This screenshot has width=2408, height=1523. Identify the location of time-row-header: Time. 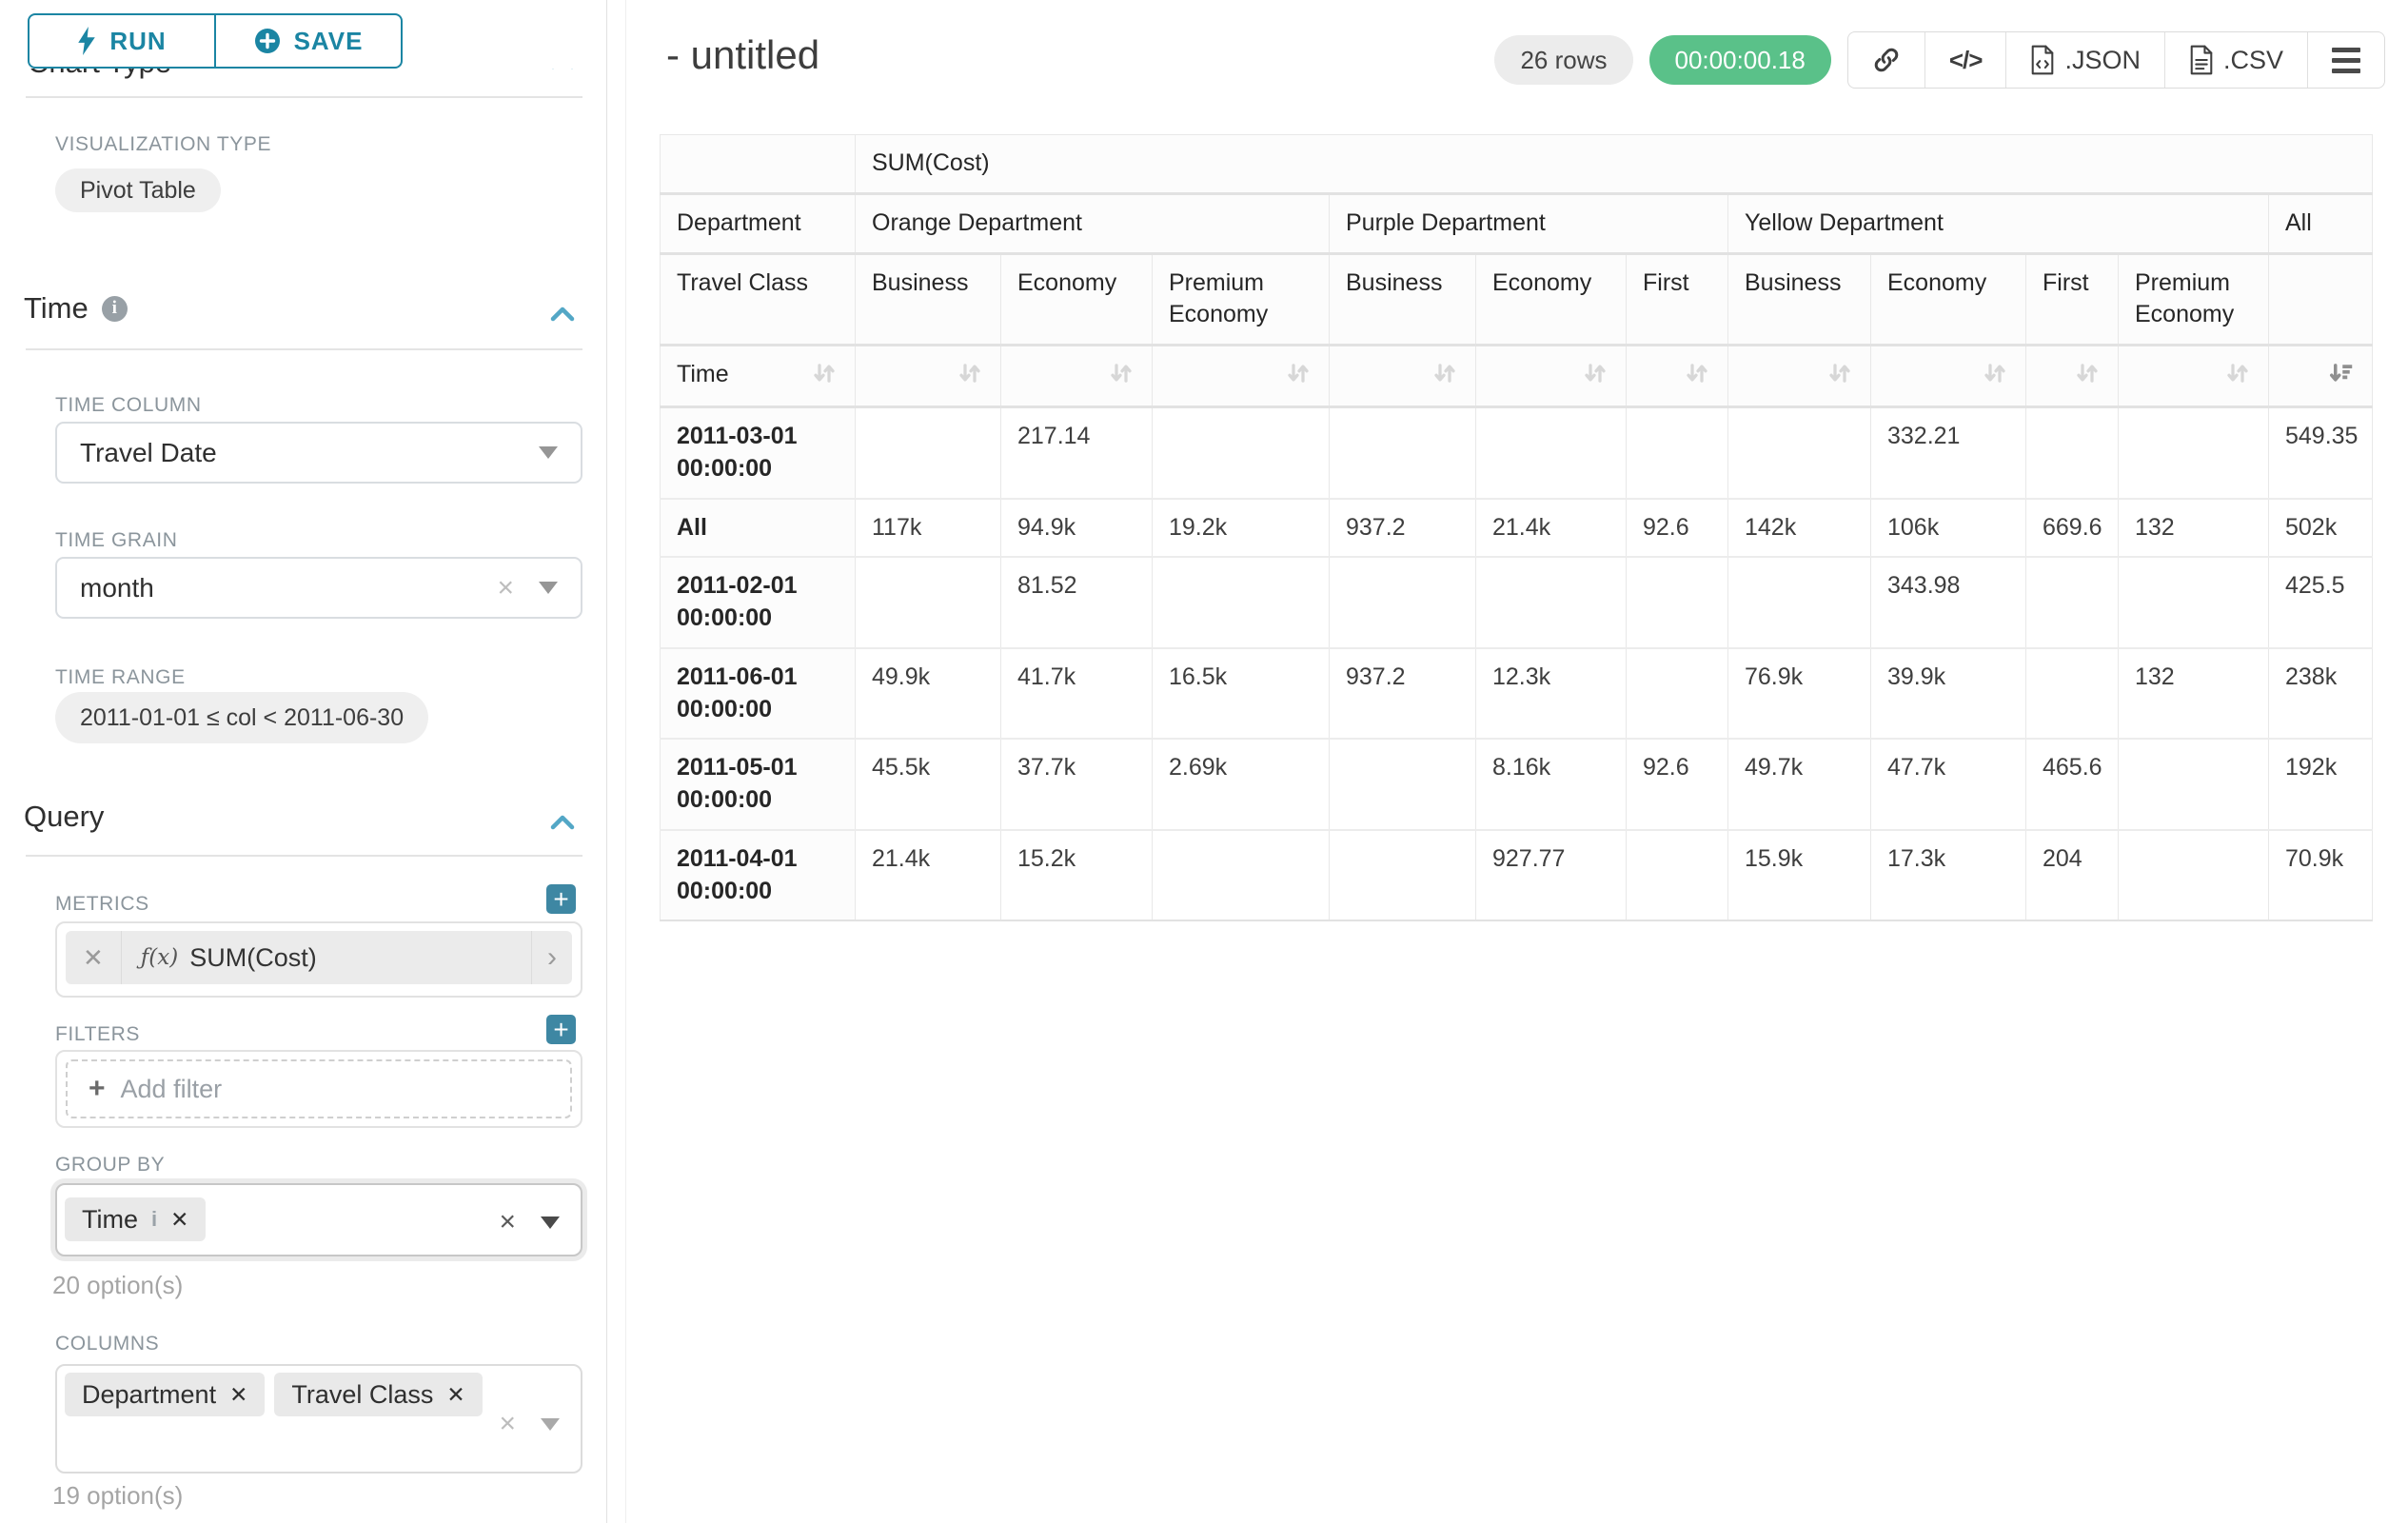
(758, 376).